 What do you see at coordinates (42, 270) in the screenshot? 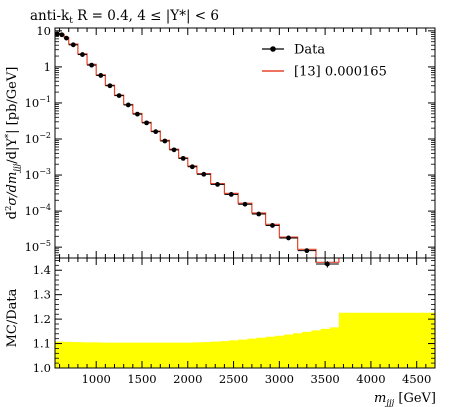
I see `ratio-y-tick-label: 1.4` at bounding box center [42, 270].